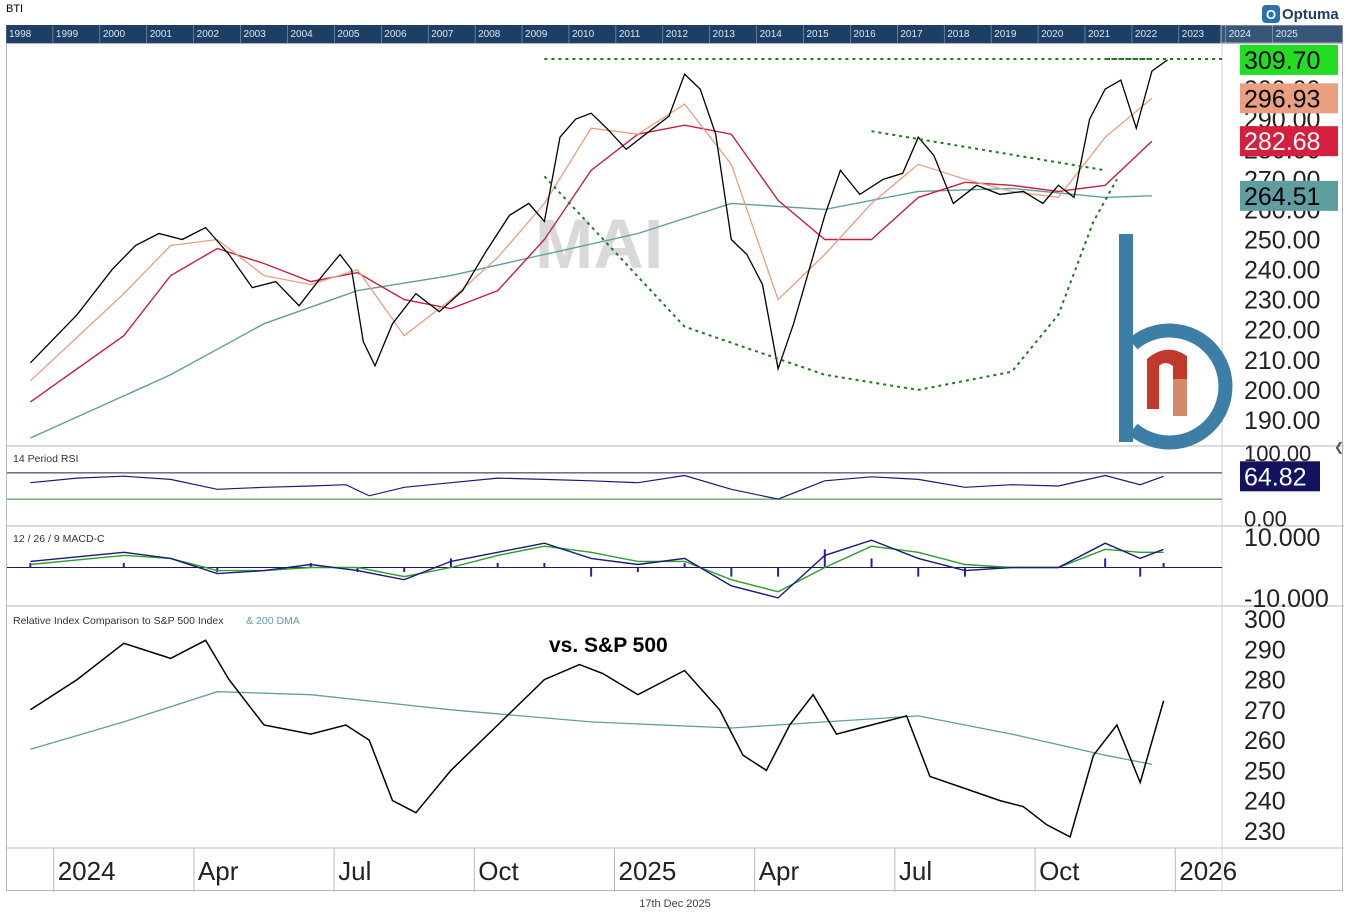 The height and width of the screenshot is (924, 1350). Describe the element at coordinates (988, 151) in the screenshot. I see `handle-dotted` at that location.